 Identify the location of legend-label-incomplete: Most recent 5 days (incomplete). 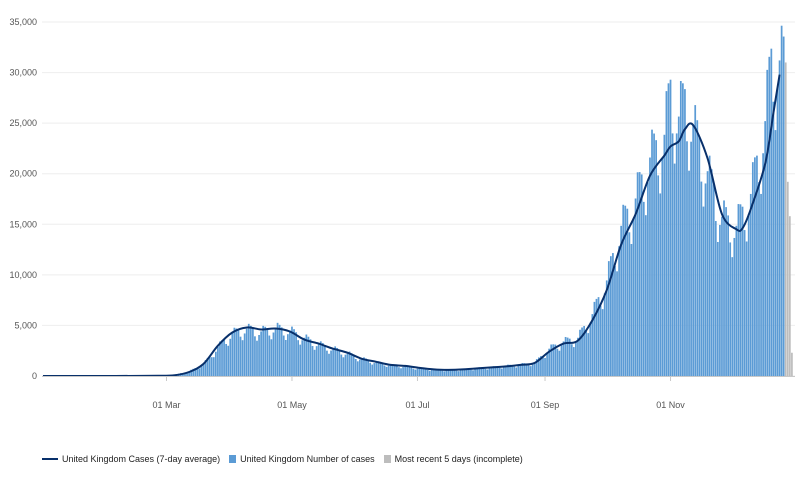
(458, 459).